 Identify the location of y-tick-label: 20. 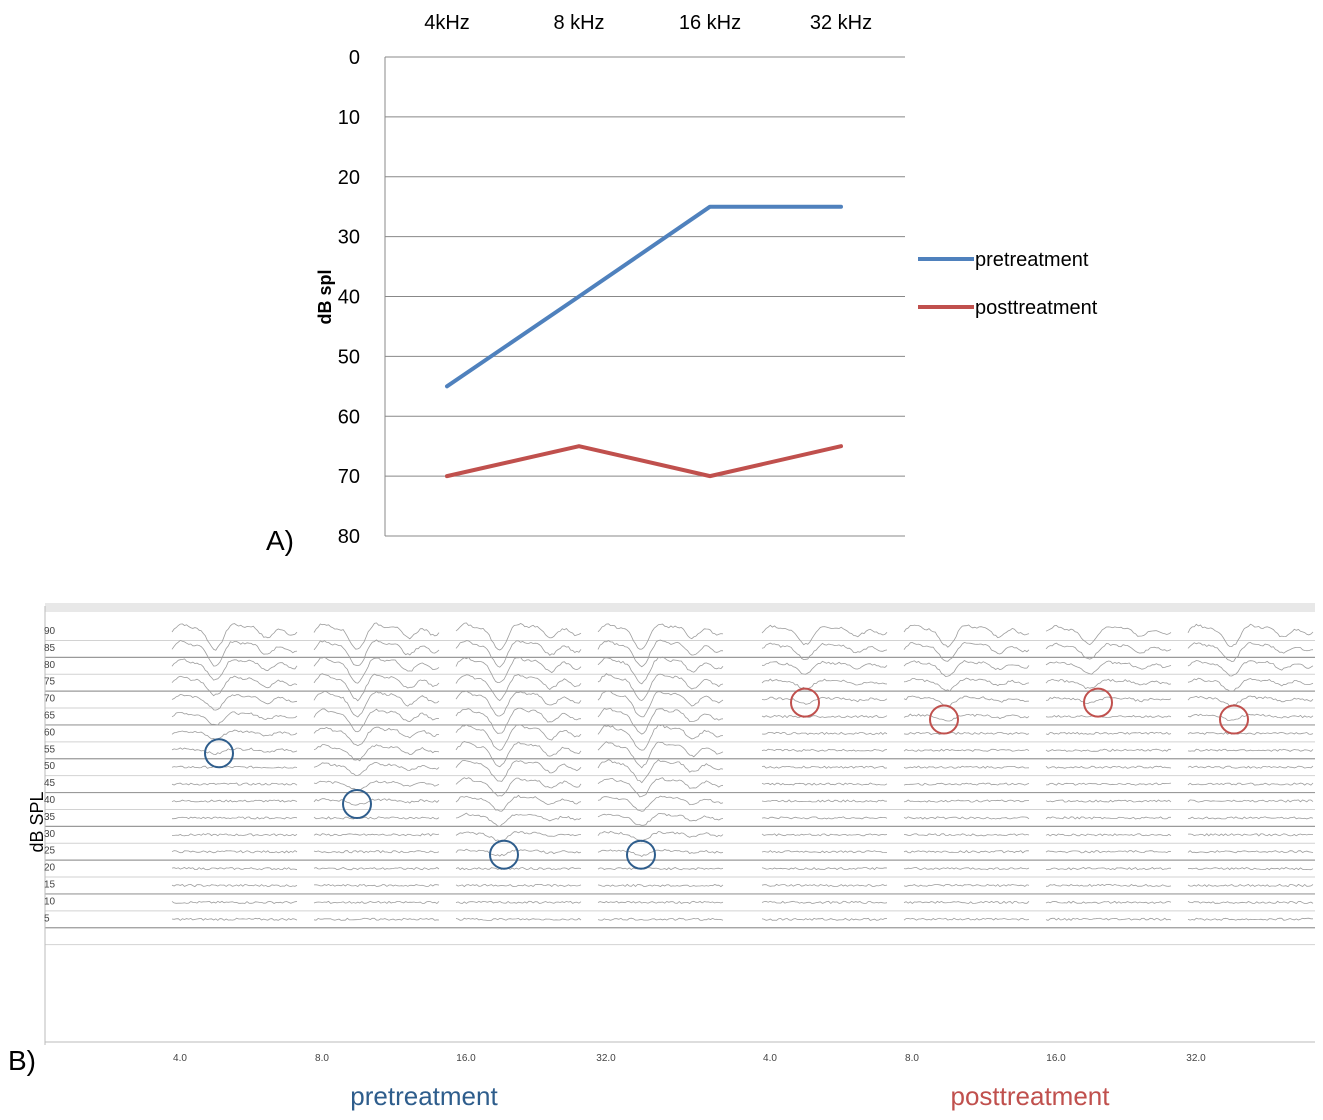
(349, 178).